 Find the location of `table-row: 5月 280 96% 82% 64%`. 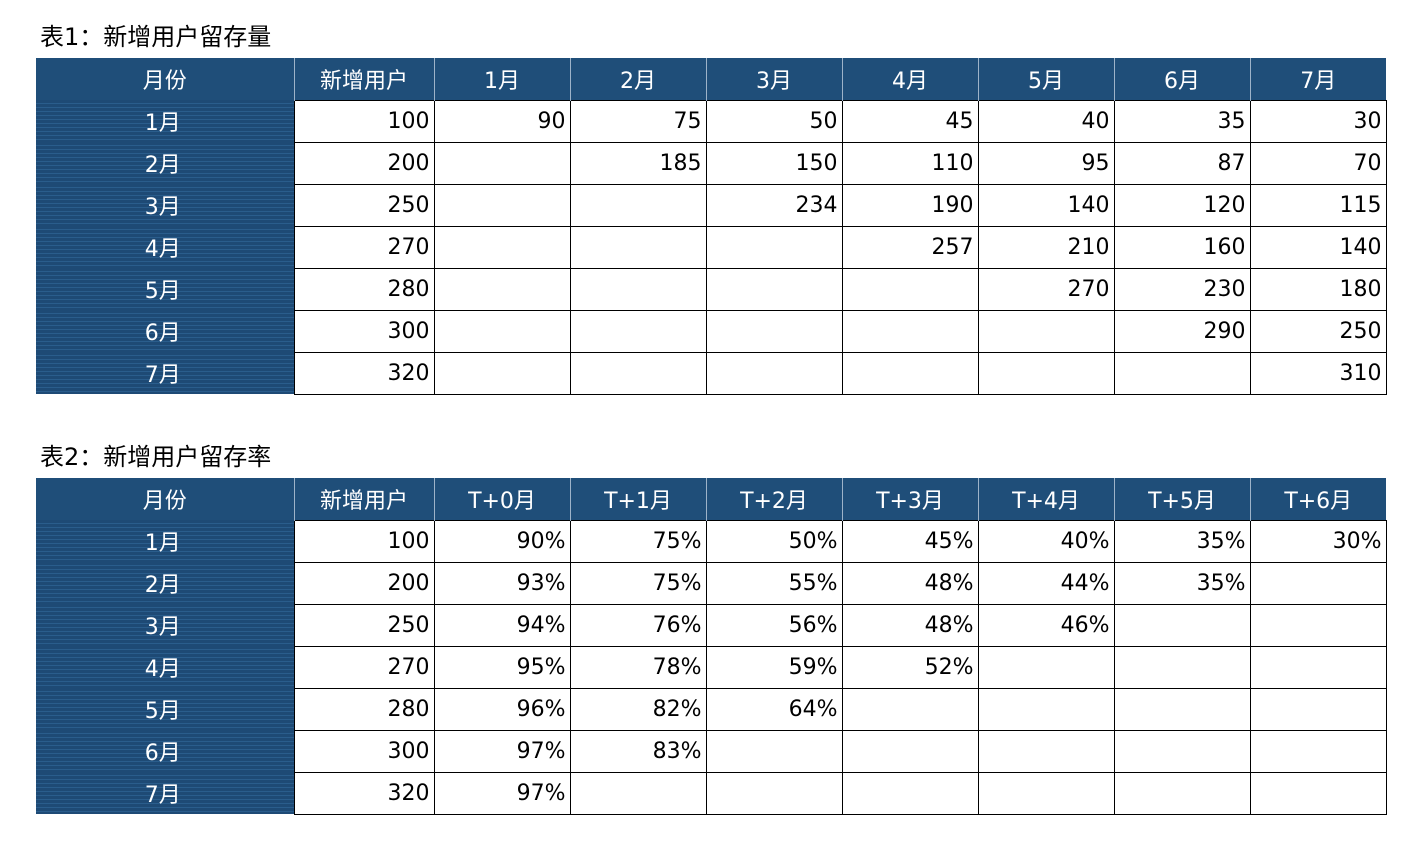

table-row: 5月 280 96% 82% 64% is located at coordinates (711, 709).